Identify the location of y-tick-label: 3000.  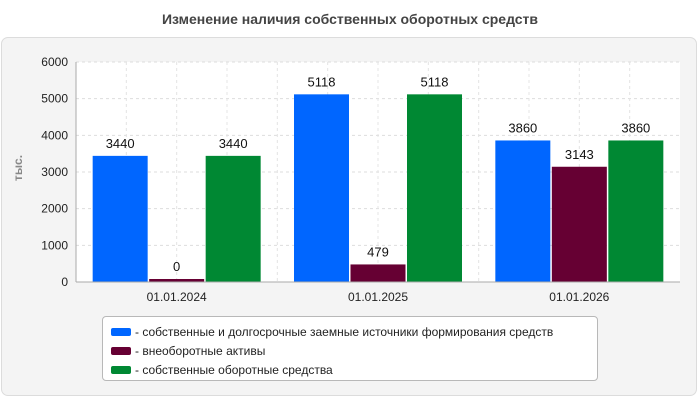
(54, 172).